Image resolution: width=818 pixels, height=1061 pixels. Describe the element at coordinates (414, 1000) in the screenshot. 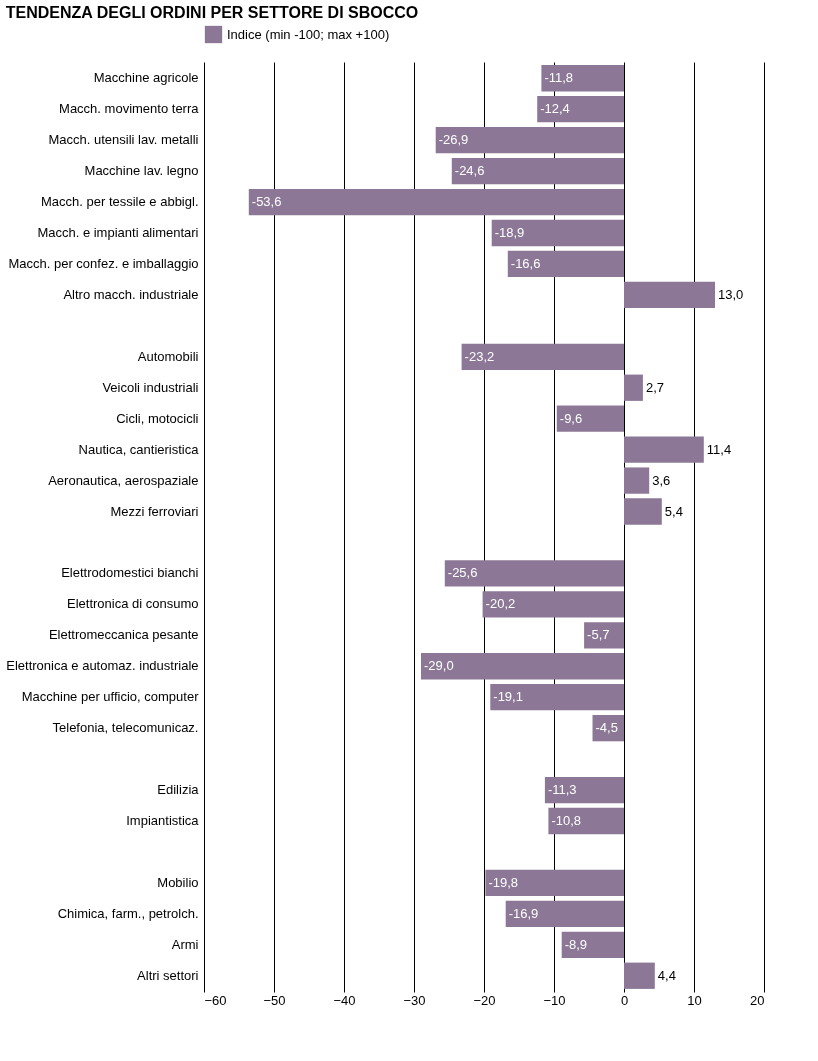

I see `x-tick-label: −30` at that location.